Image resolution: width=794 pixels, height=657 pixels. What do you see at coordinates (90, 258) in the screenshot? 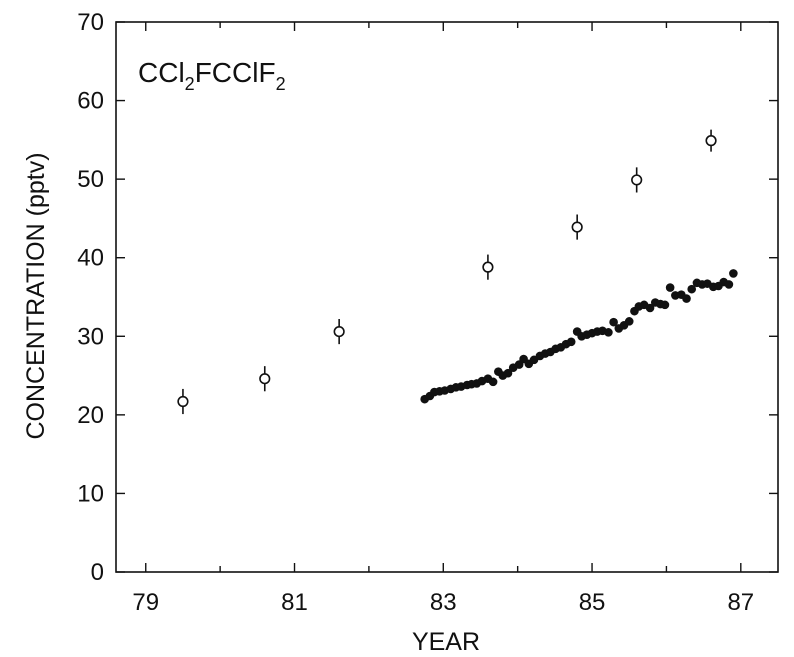
I see `y-tick-label: 40` at bounding box center [90, 258].